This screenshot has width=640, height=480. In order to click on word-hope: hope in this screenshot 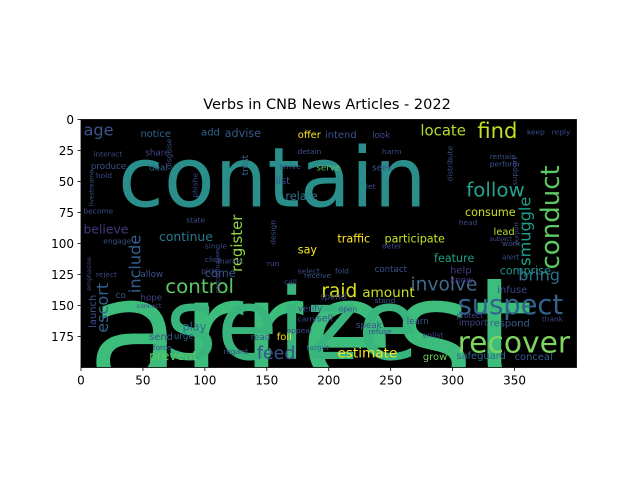, I will do `click(151, 299)`.